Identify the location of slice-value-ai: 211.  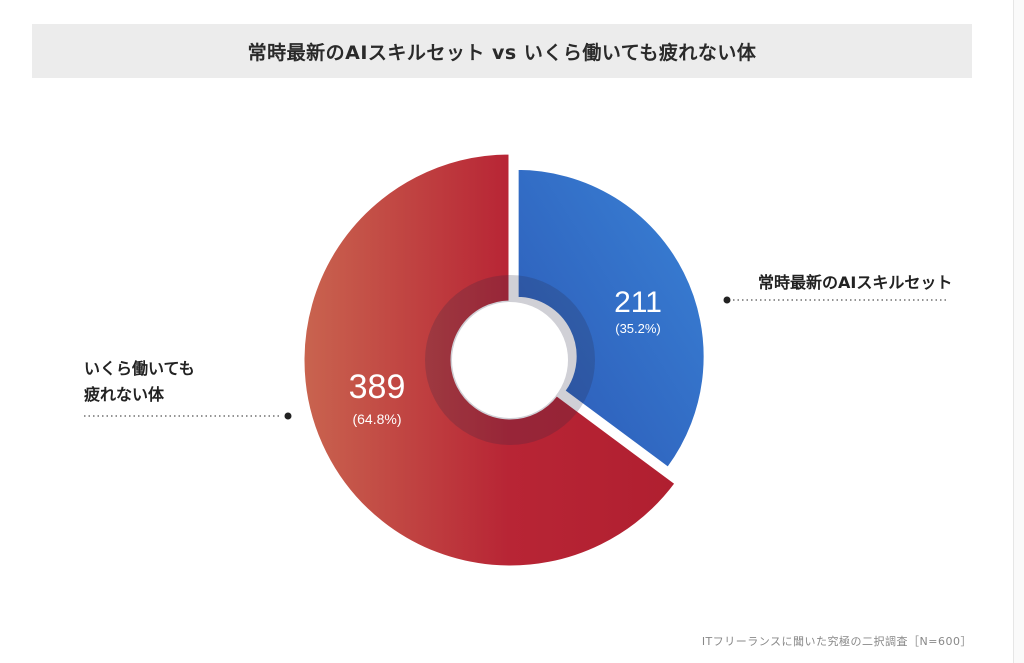
(638, 302).